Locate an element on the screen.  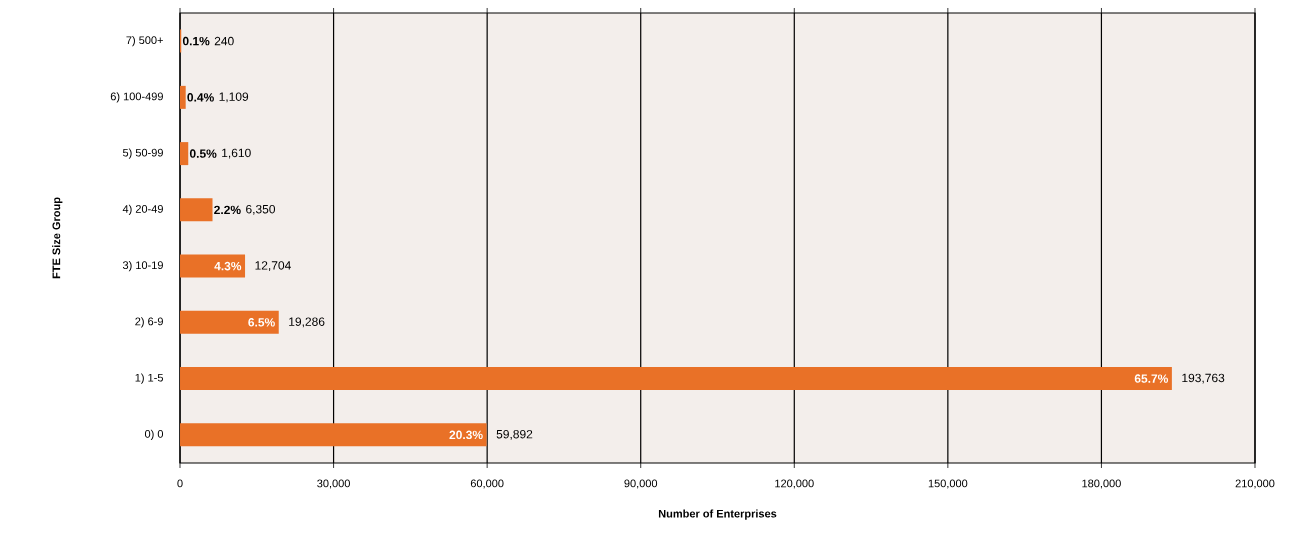
data-label: 1,610 is located at coordinates (236, 153).